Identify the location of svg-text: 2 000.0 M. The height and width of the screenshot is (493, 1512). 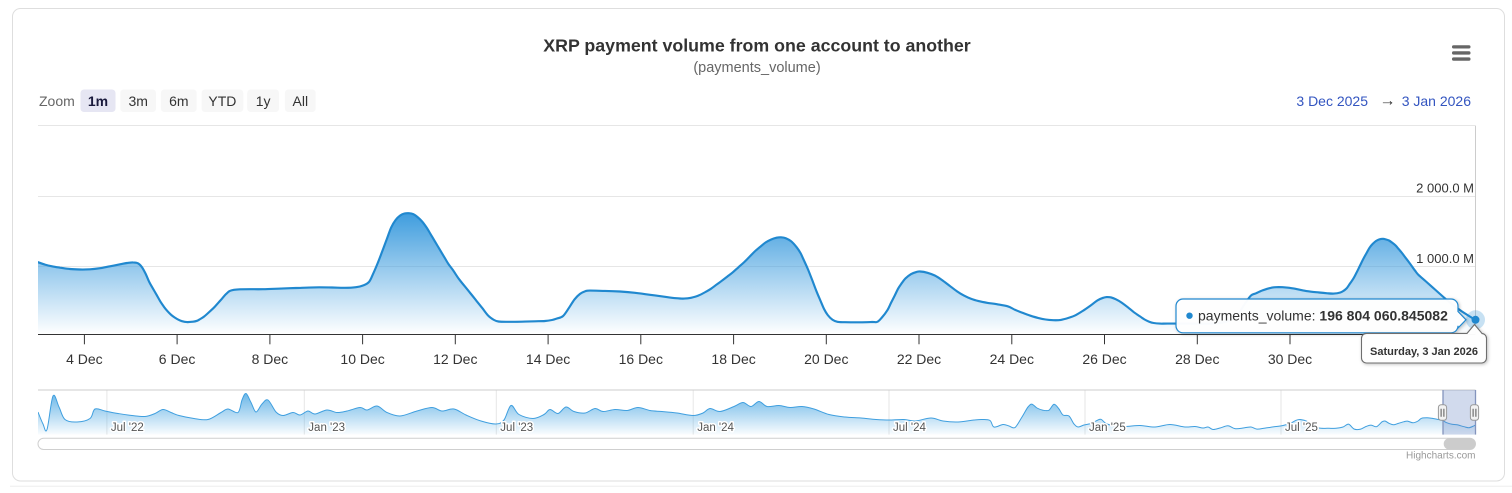
(1445, 188).